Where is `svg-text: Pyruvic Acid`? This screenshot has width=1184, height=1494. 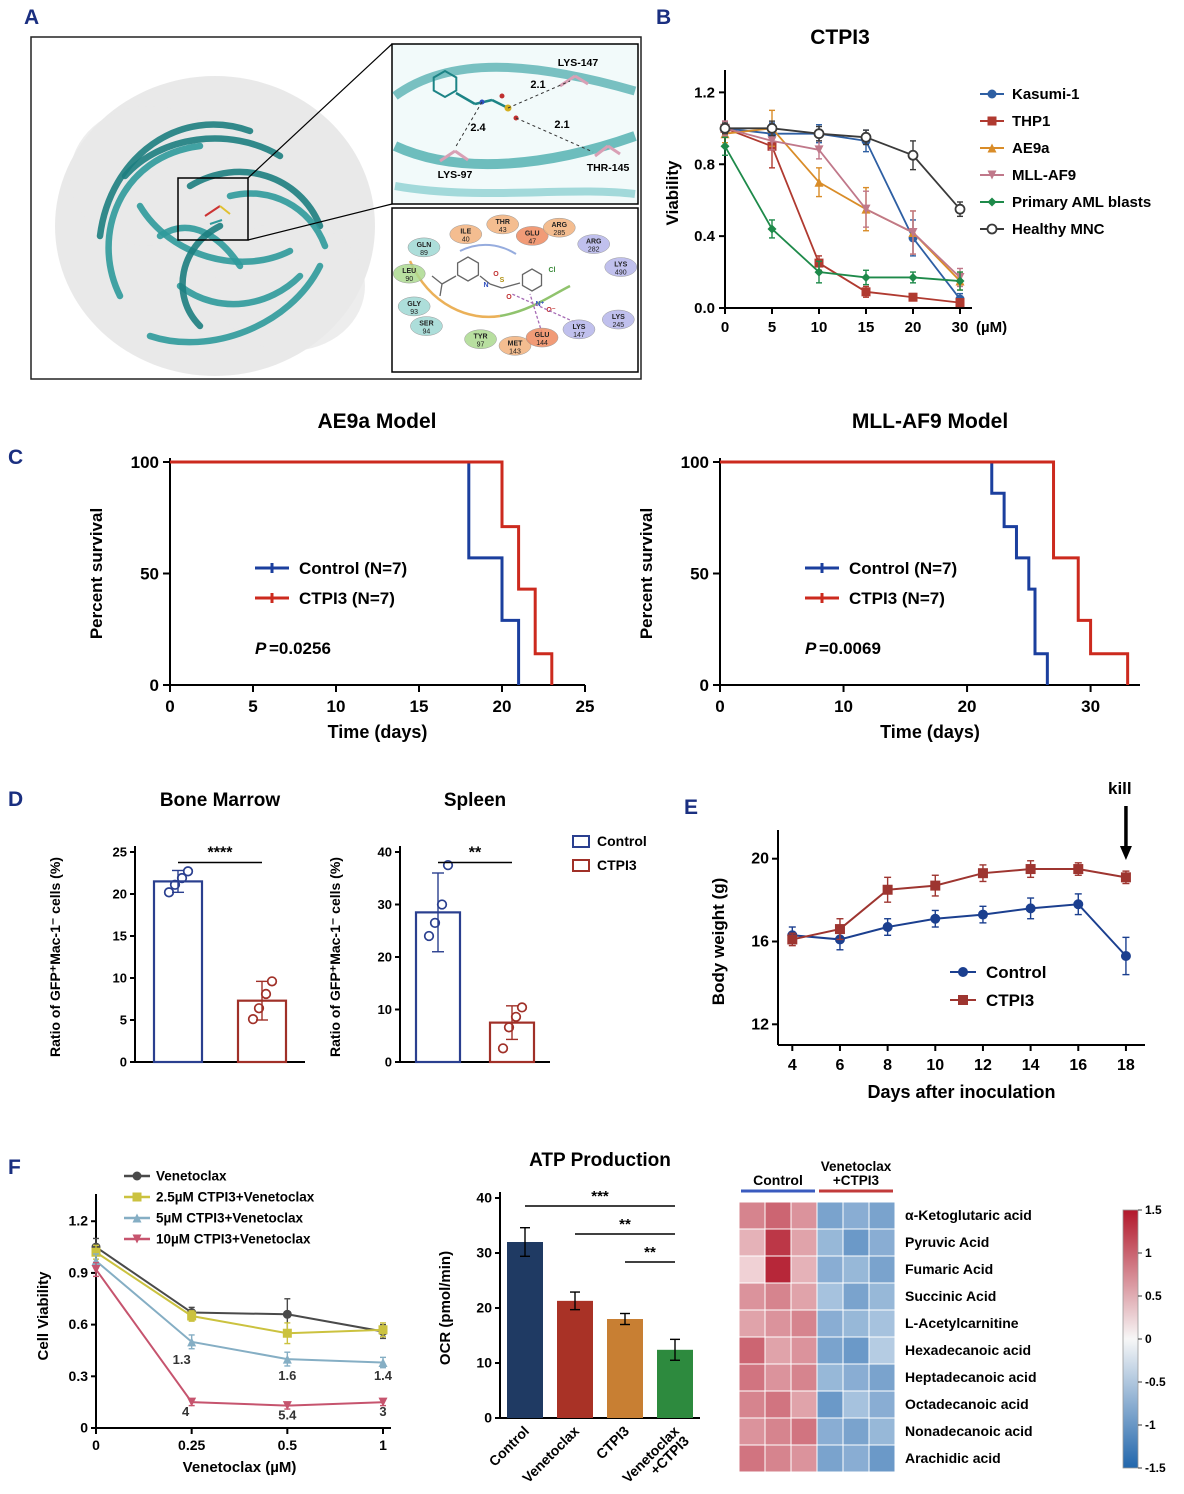
svg-text: Pyruvic Acid is located at coordinates (947, 1242).